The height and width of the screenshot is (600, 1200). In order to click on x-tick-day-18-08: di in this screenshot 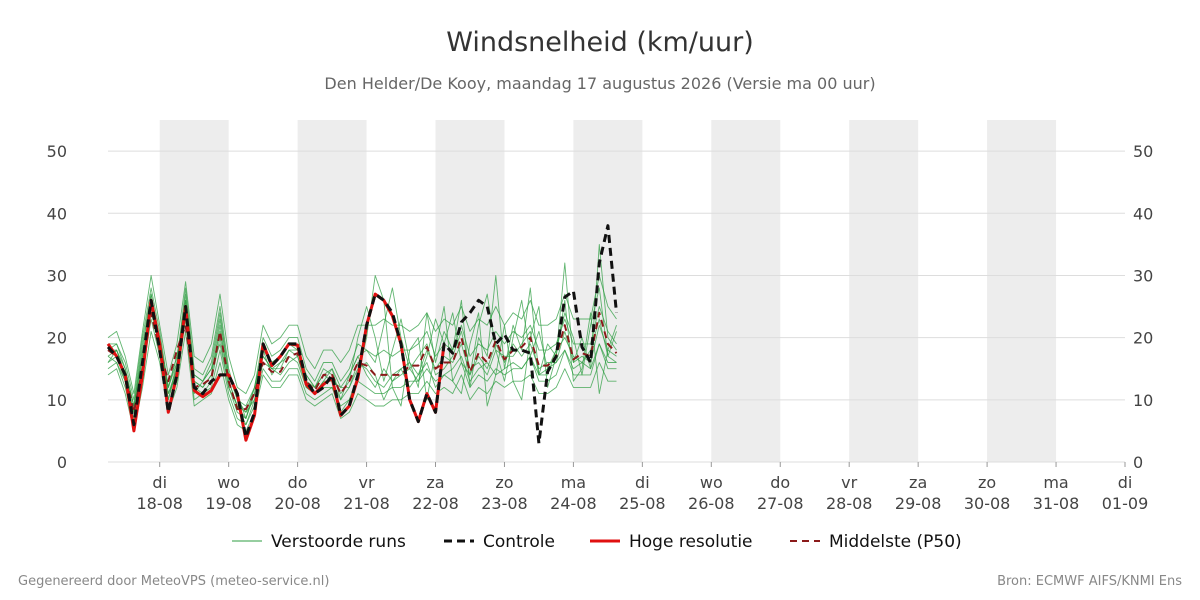, I will do `click(159, 482)`.